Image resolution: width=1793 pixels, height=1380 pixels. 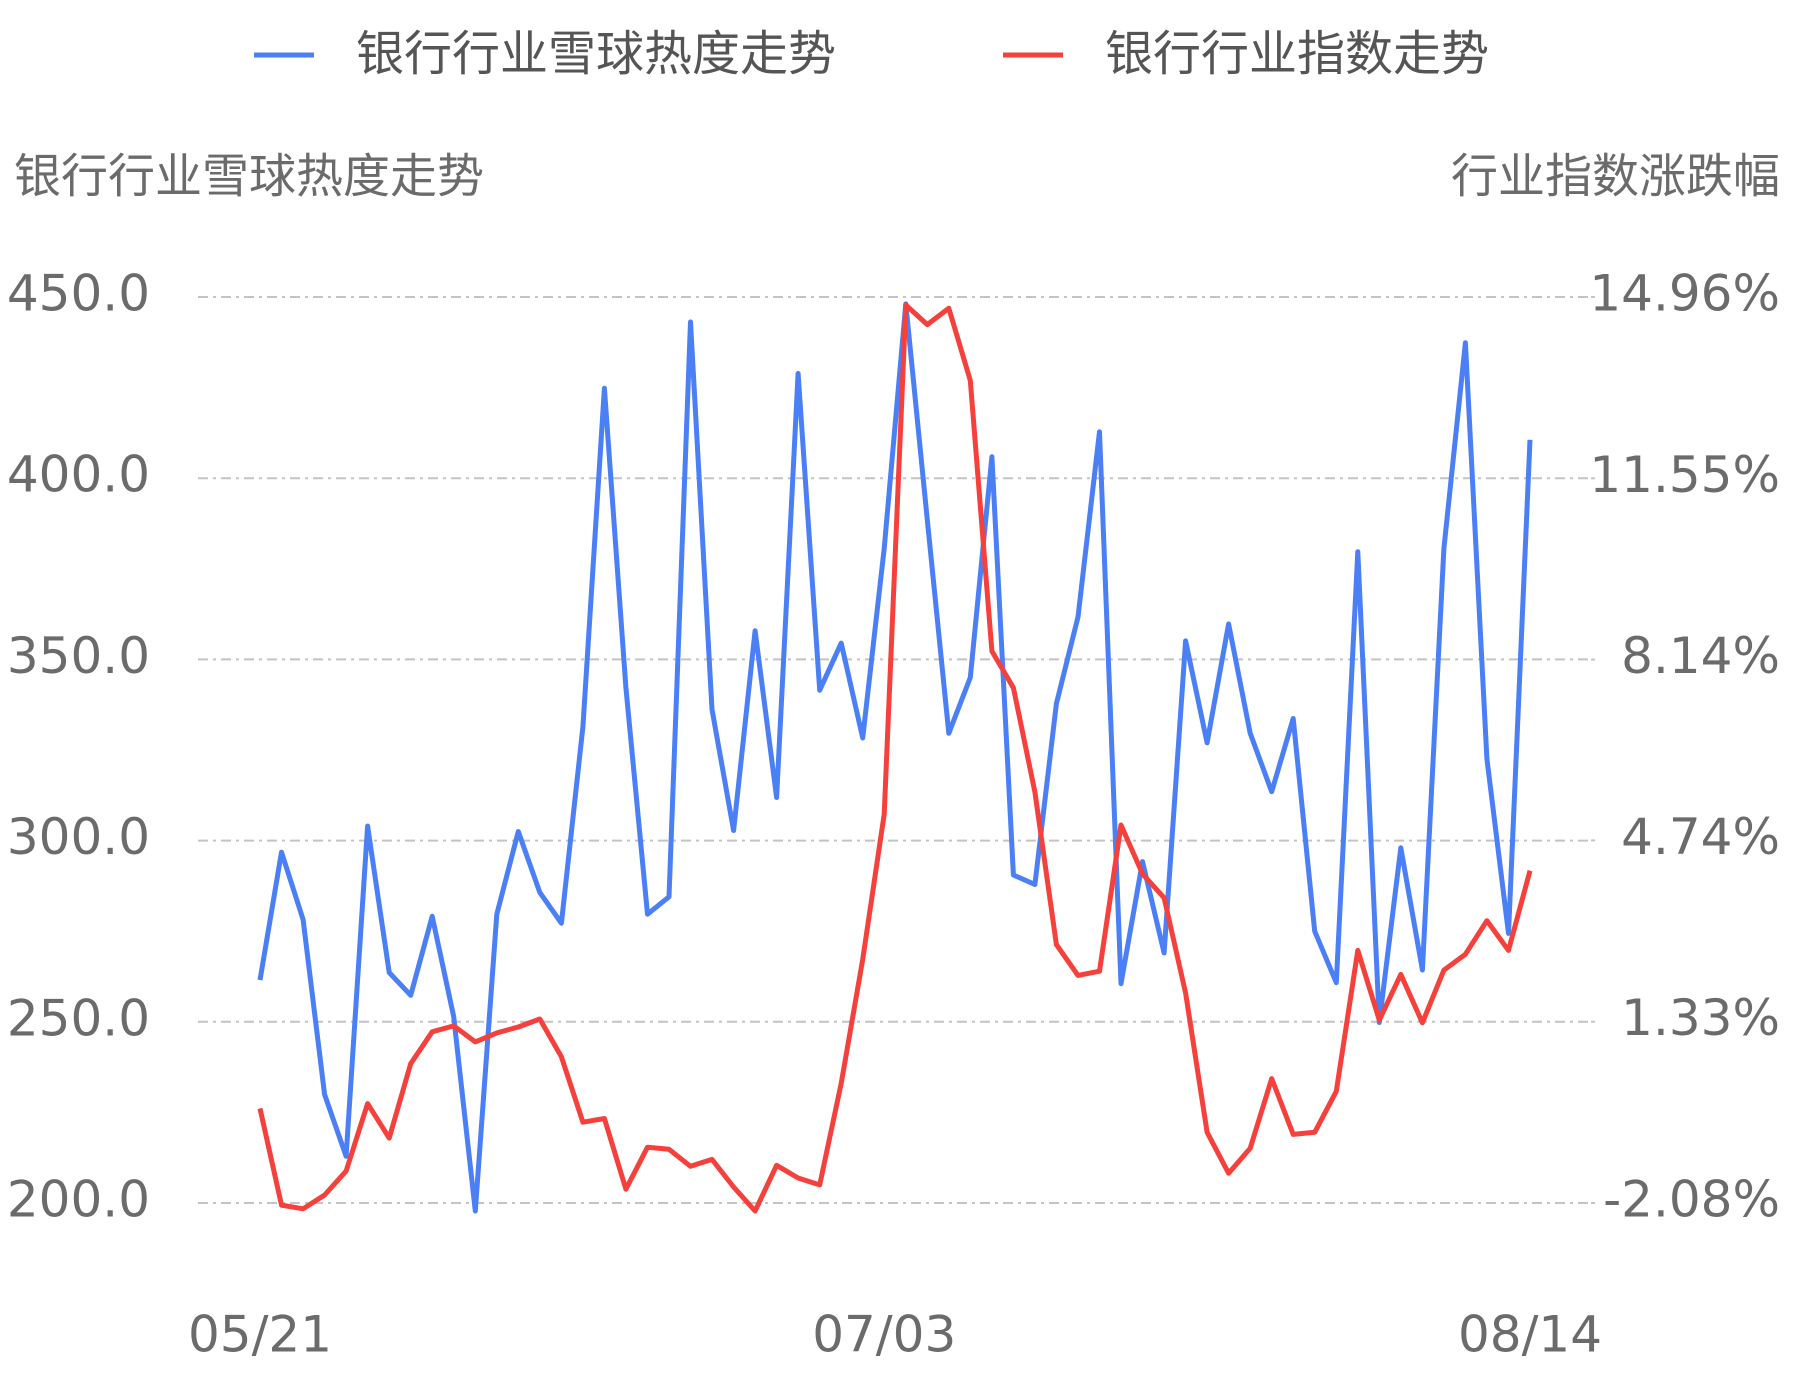 I want to click on y2-tick-label: 4.74%, so click(x=1700, y=837).